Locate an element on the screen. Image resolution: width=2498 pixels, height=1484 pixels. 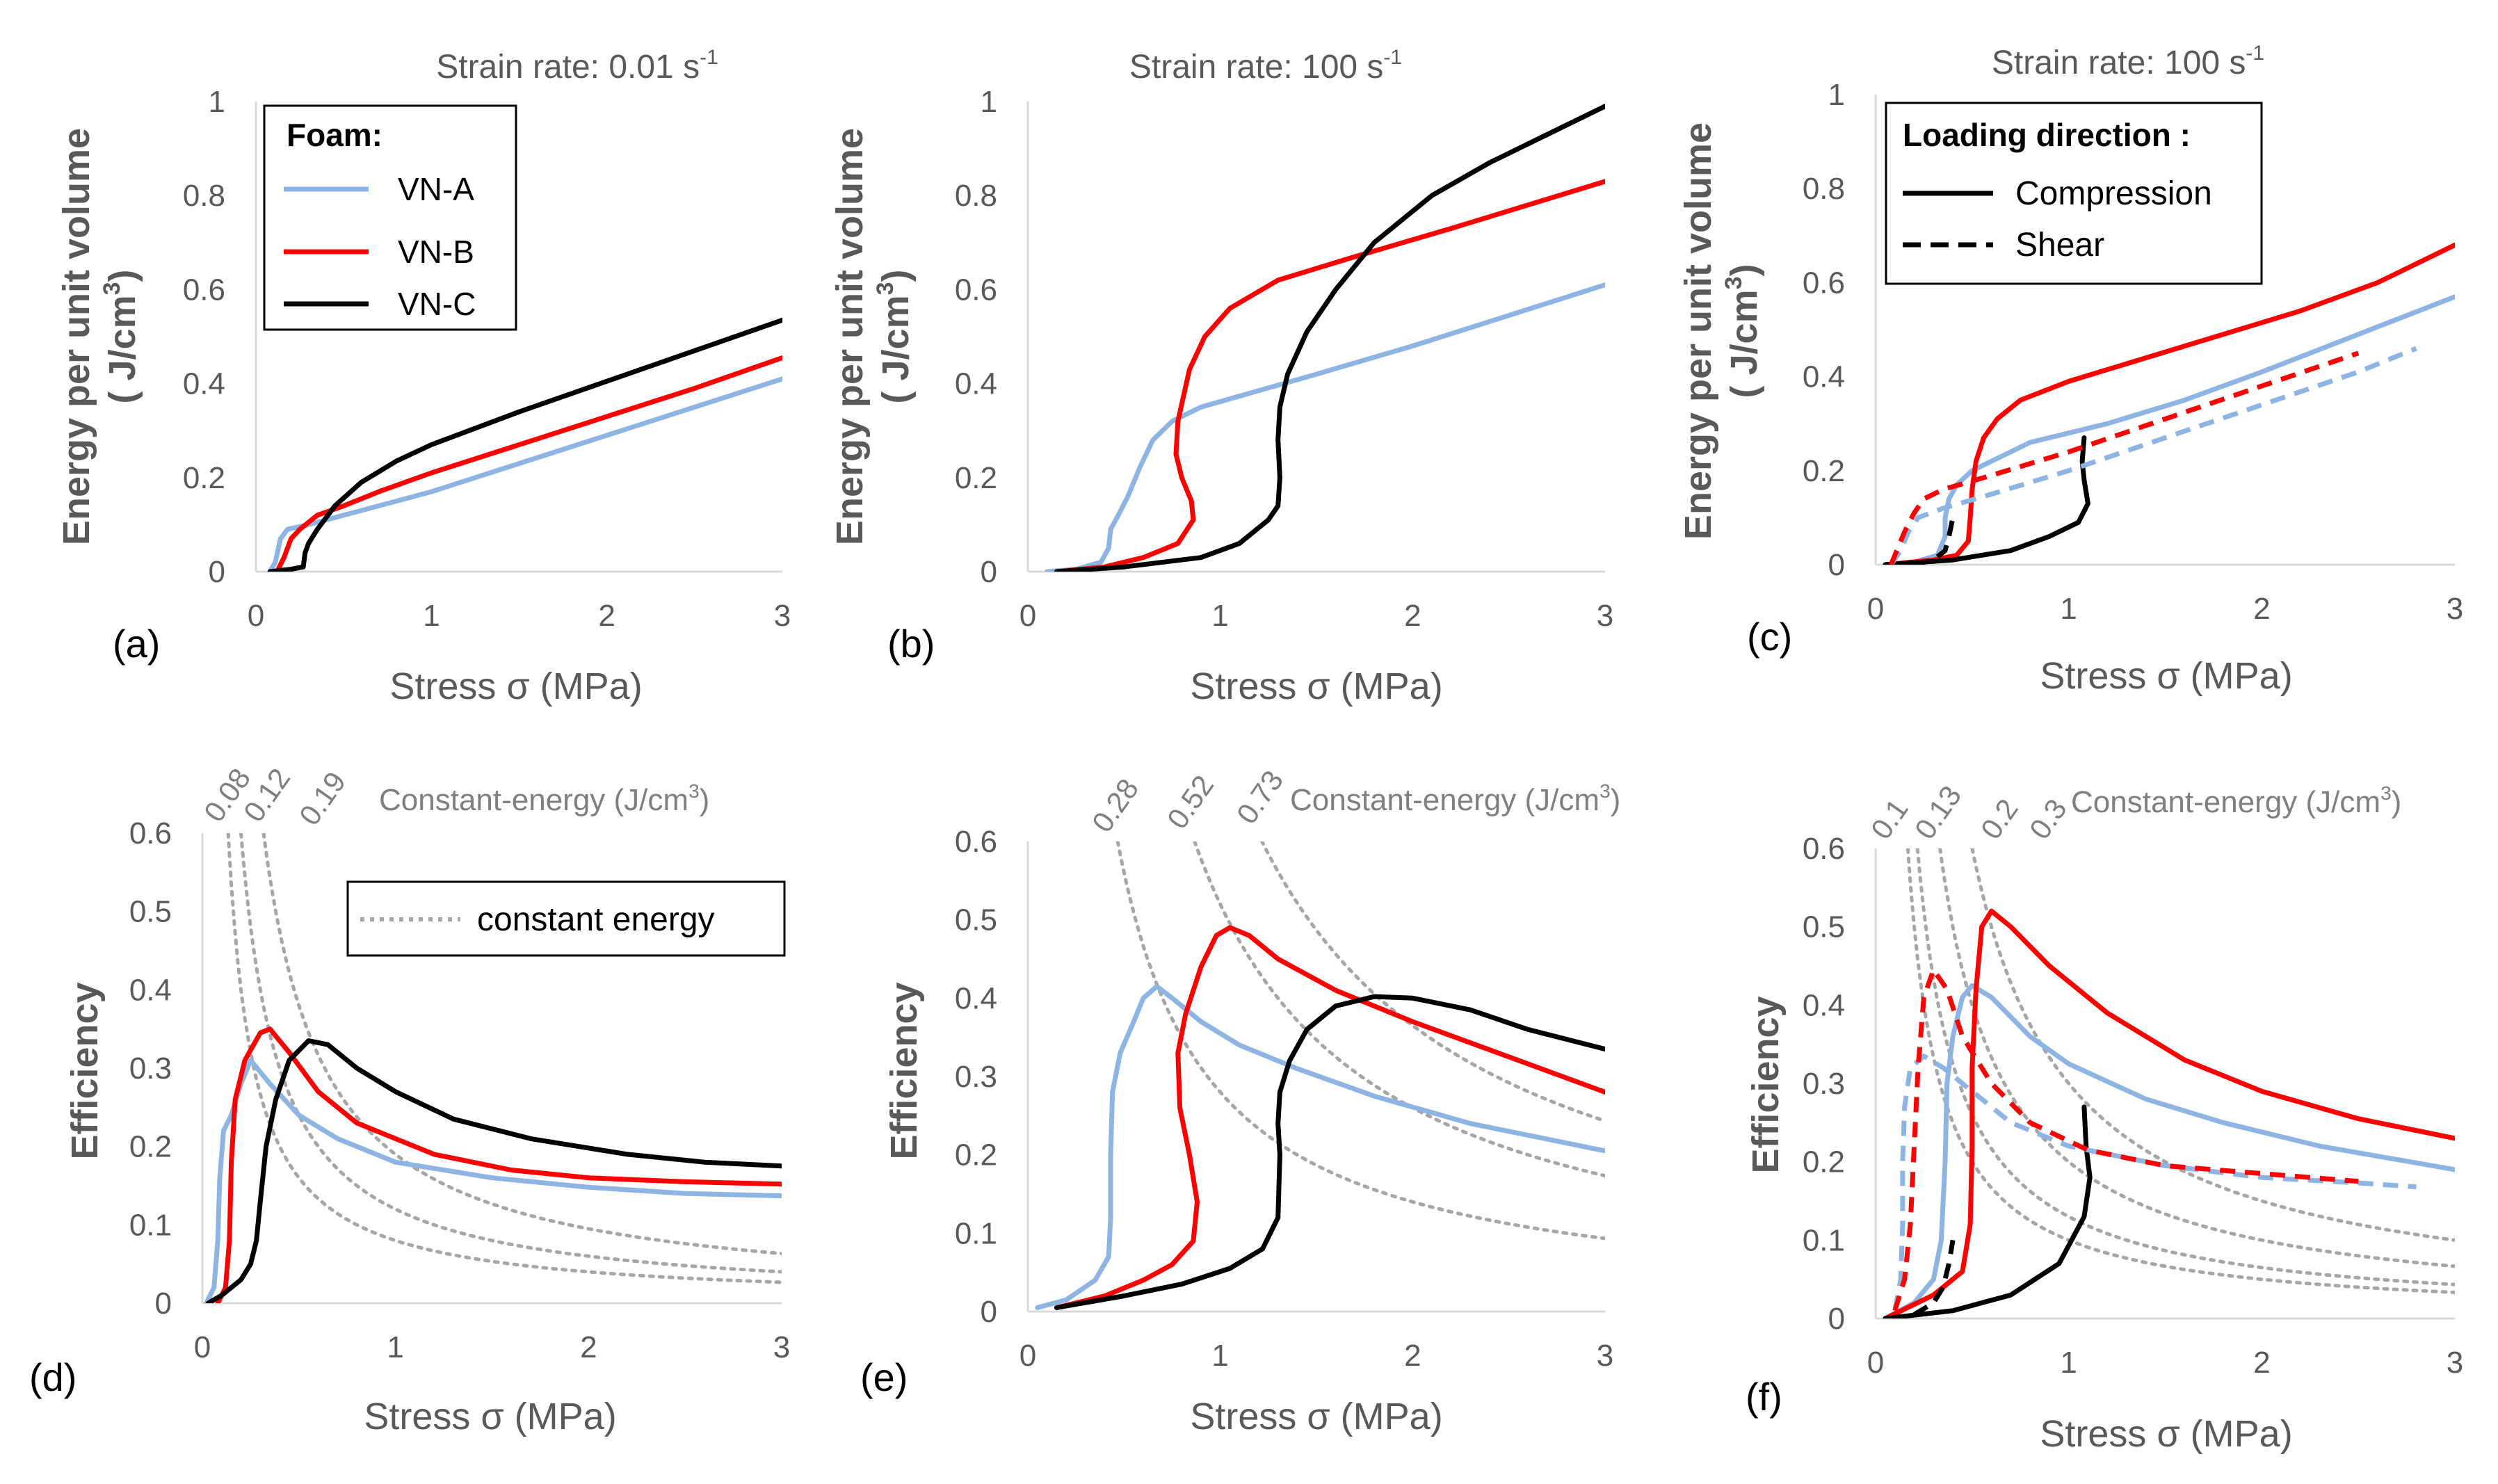
panel-f-x-tick: 1 is located at coordinates (2068, 1363).